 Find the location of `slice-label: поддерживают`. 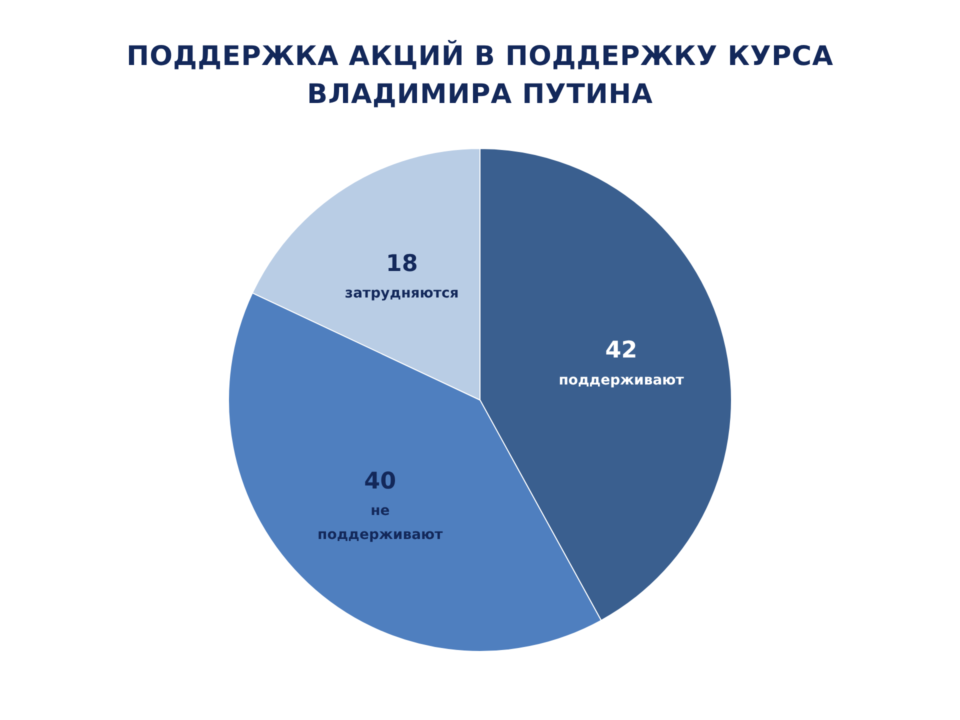

slice-label: поддерживают is located at coordinates (621, 380).